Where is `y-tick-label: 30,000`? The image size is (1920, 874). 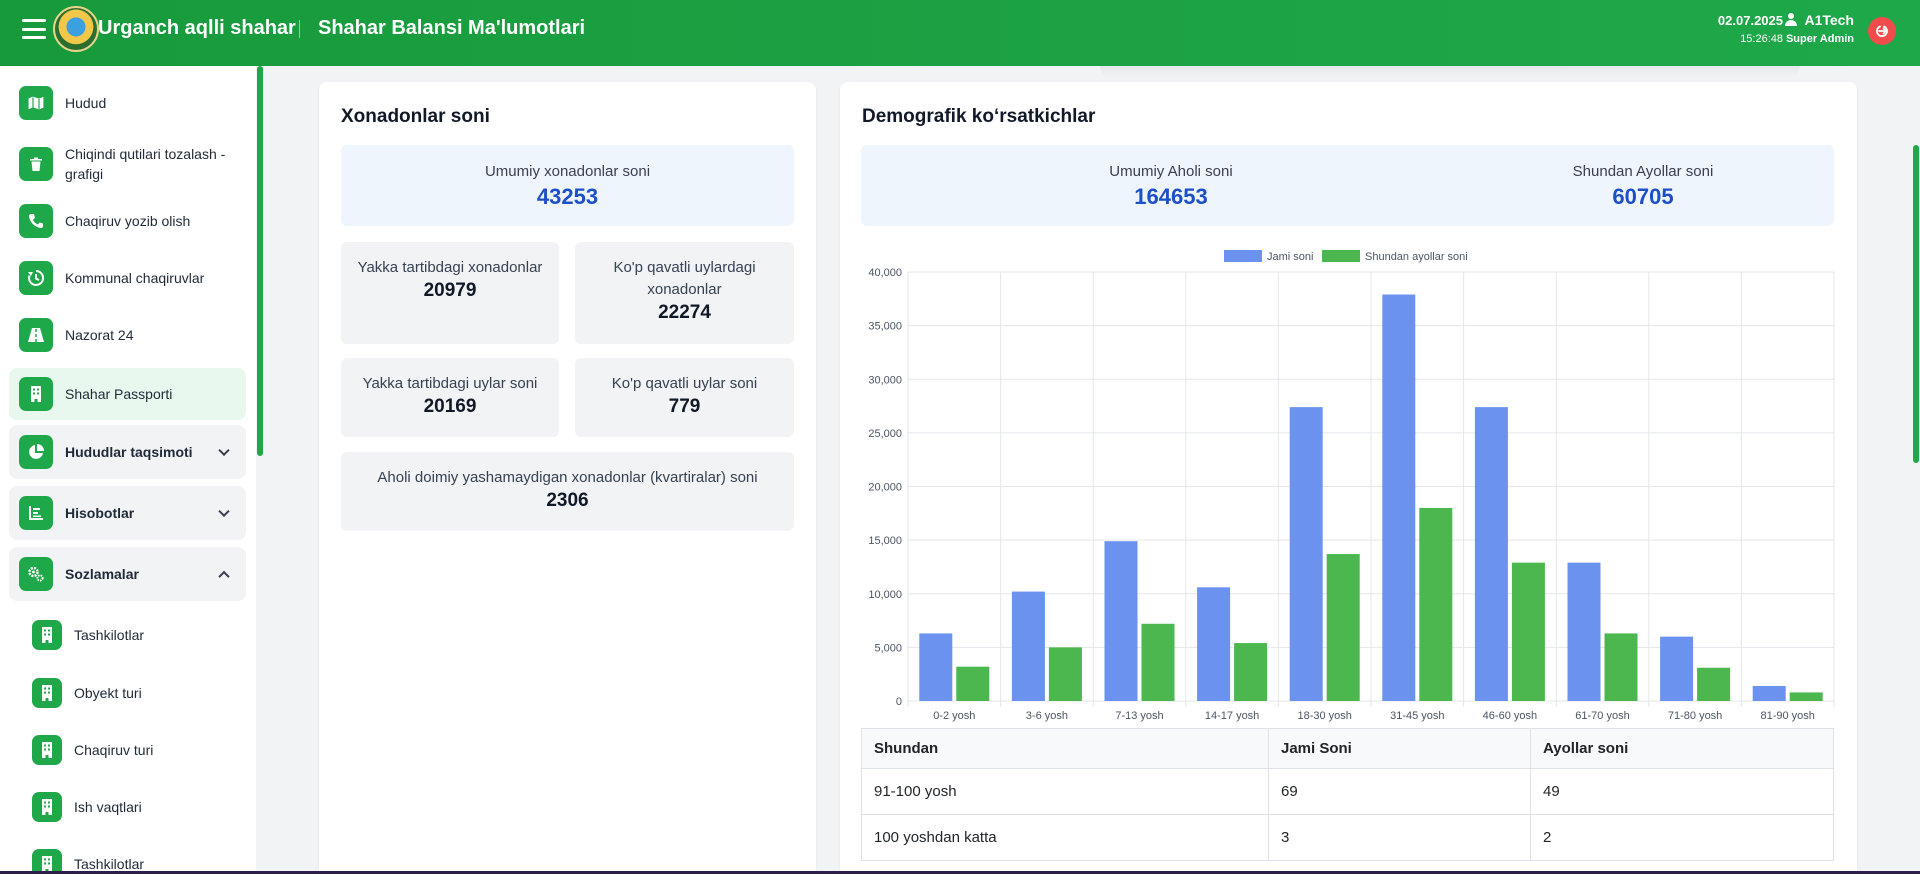 y-tick-label: 30,000 is located at coordinates (885, 380).